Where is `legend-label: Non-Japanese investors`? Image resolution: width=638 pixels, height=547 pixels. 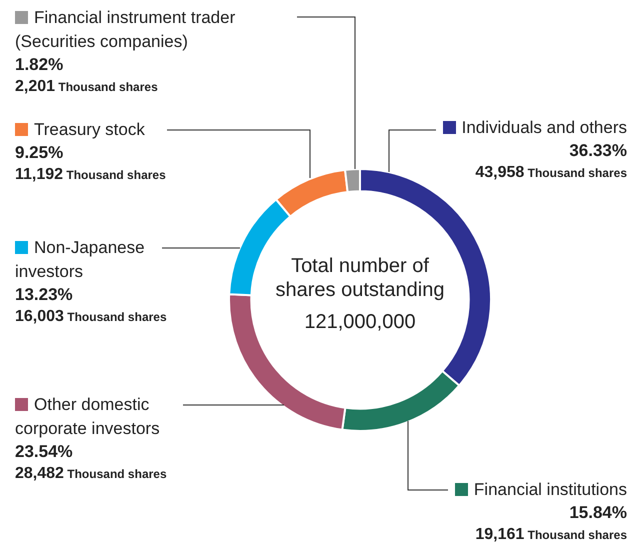 legend-label: Non-Japanese investors is located at coordinates (80, 259).